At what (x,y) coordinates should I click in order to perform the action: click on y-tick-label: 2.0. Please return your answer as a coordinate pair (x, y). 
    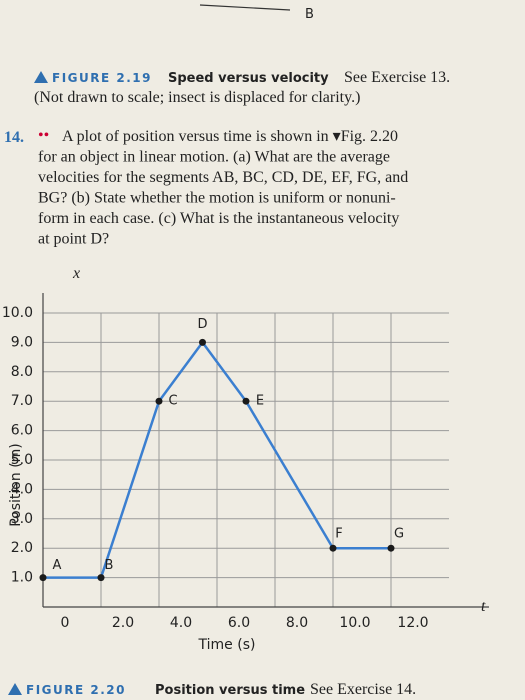
    Looking at the image, I should click on (22, 548).